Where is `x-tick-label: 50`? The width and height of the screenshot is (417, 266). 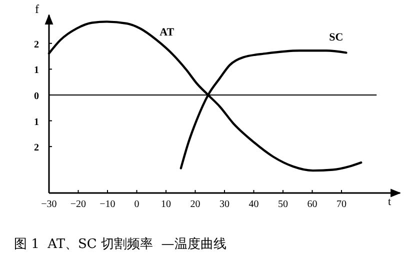 x-tick-label: 50 is located at coordinates (283, 204).